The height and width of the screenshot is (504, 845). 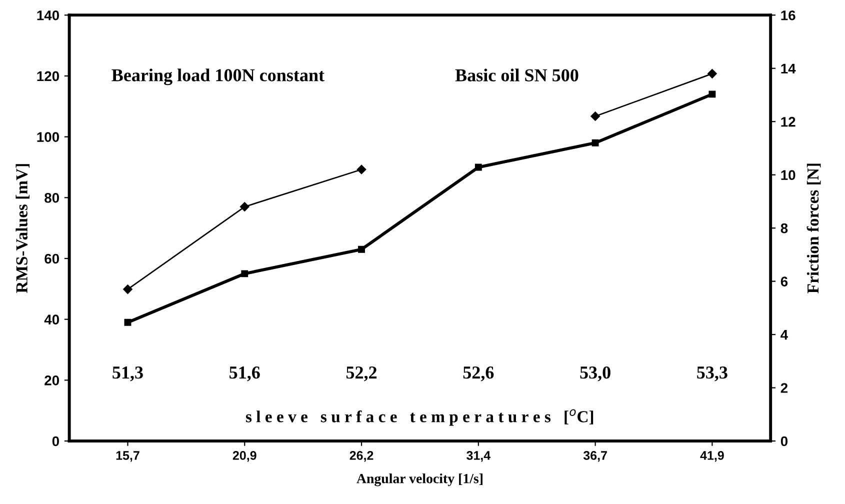 I want to click on y-tick-label: 40, so click(x=51, y=319).